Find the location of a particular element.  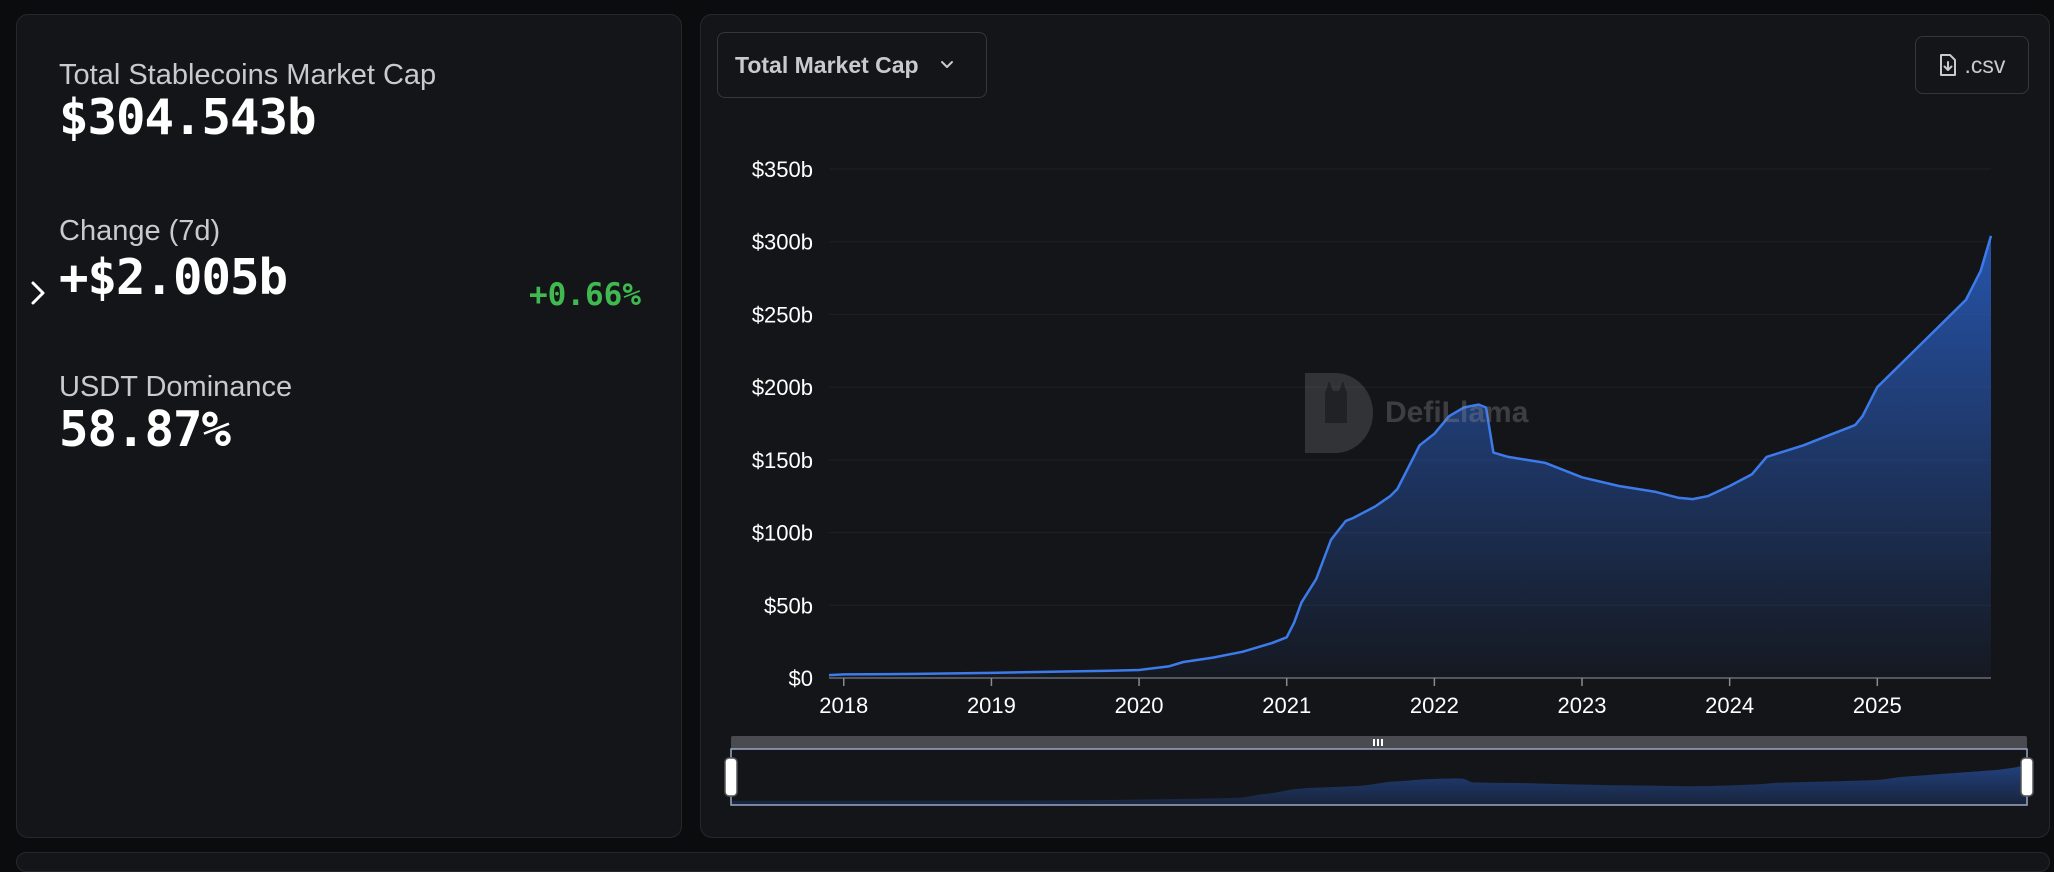

y-tick-label: $50b is located at coordinates (788, 605).